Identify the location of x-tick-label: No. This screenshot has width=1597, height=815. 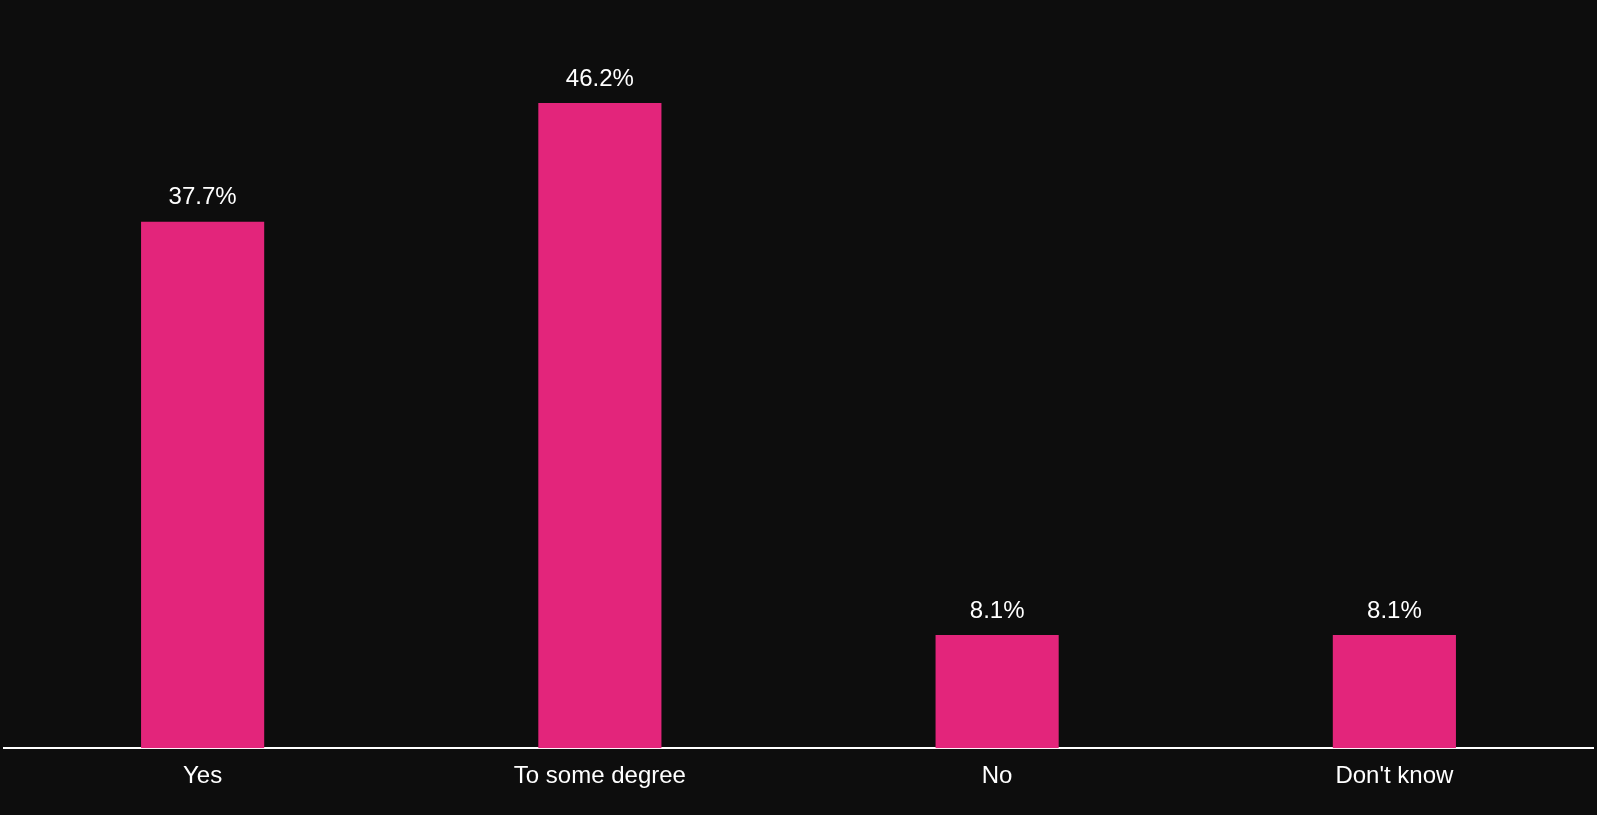
(997, 775).